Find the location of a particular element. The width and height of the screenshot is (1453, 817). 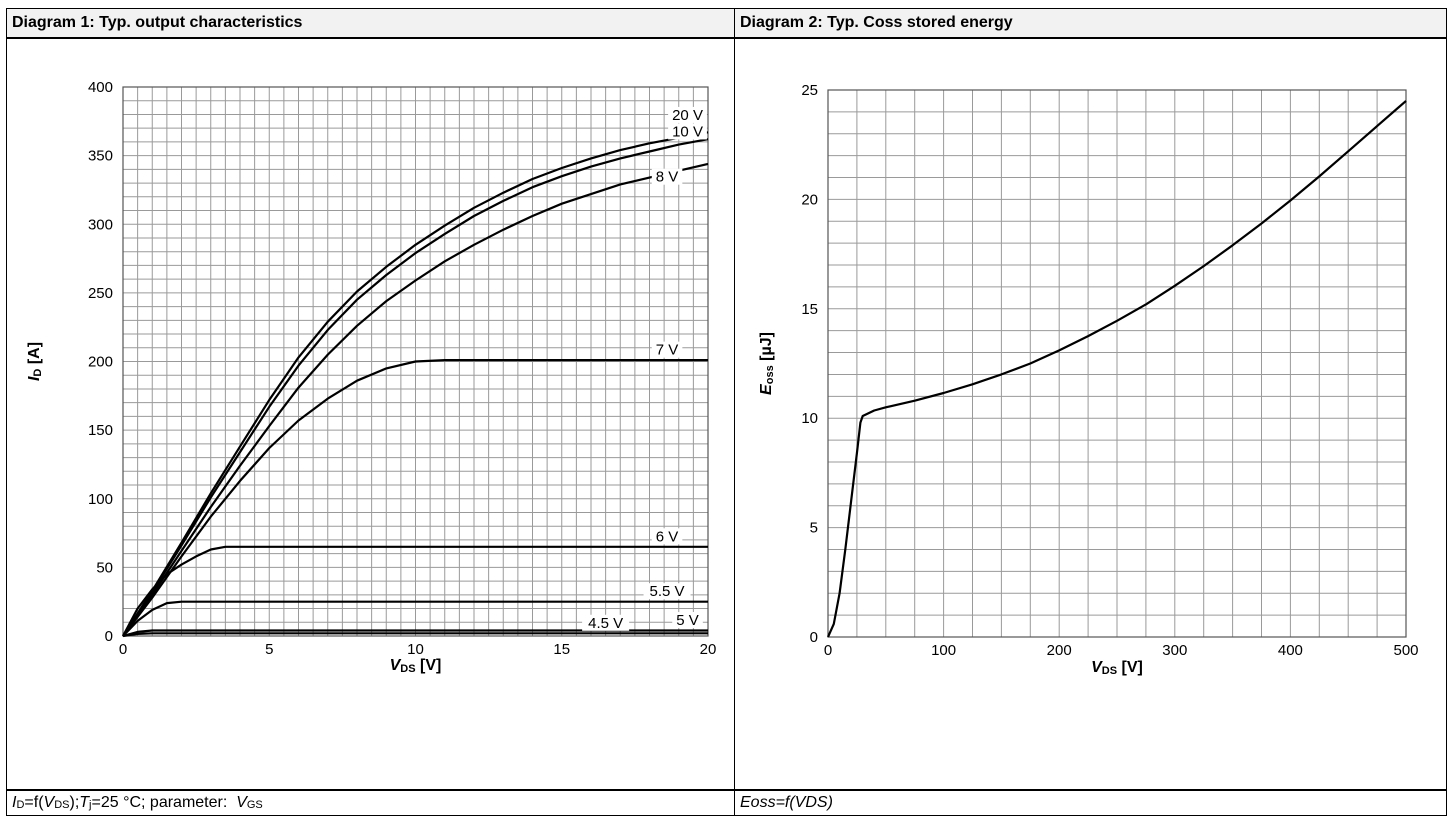

x-tick-label: 10 is located at coordinates (415, 649).